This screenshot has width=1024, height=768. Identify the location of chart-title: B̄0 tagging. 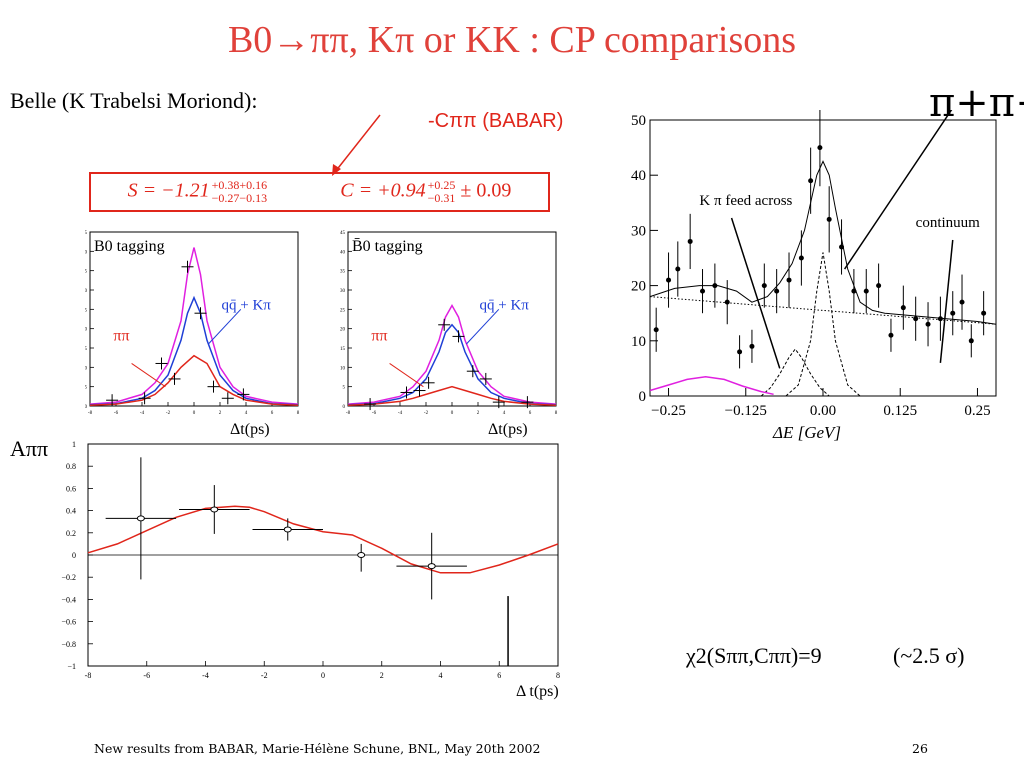
(387, 246).